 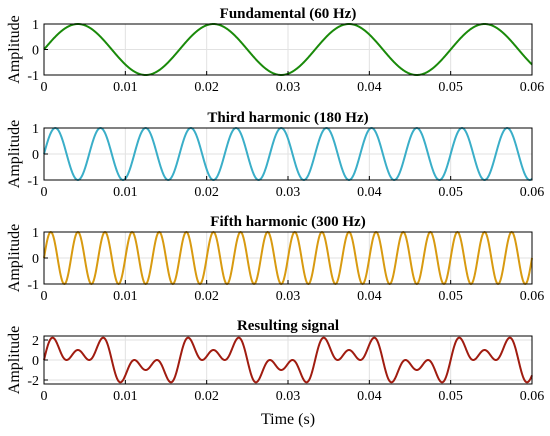 I want to click on chart-title: Third harmonic (180 Hz), so click(x=287, y=118).